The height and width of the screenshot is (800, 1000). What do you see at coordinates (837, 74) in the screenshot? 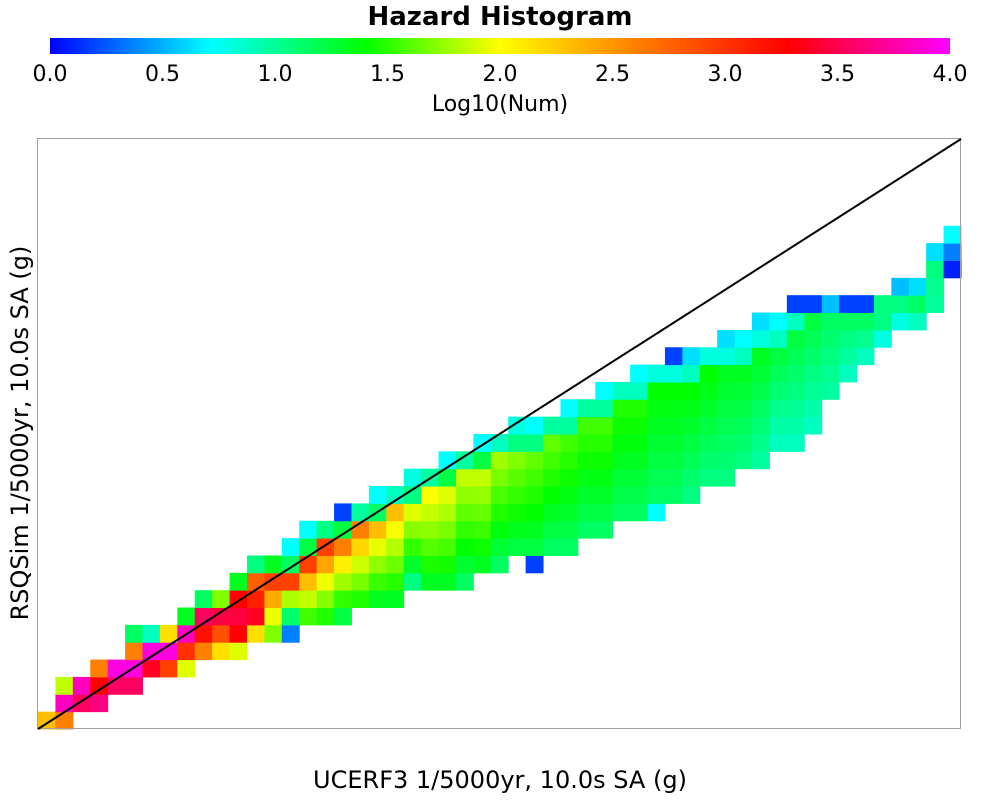
I see `colorbar-tick-label: 3.5` at bounding box center [837, 74].